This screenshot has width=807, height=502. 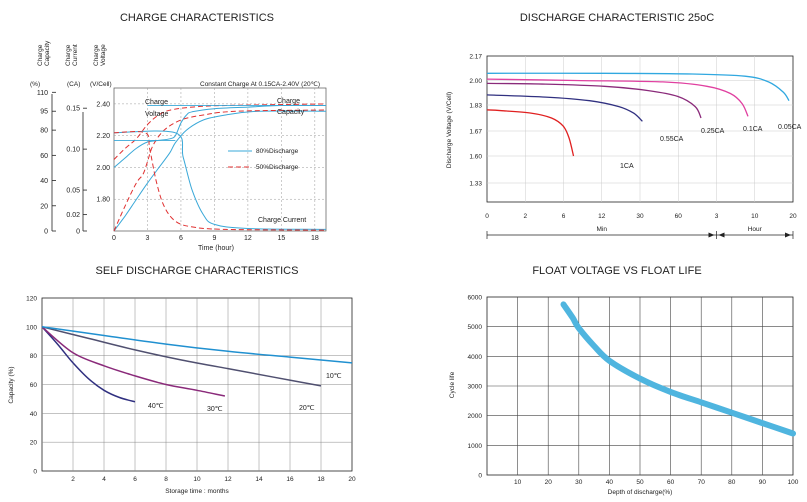 I want to click on y-tick-label: 2000, so click(x=475, y=416).